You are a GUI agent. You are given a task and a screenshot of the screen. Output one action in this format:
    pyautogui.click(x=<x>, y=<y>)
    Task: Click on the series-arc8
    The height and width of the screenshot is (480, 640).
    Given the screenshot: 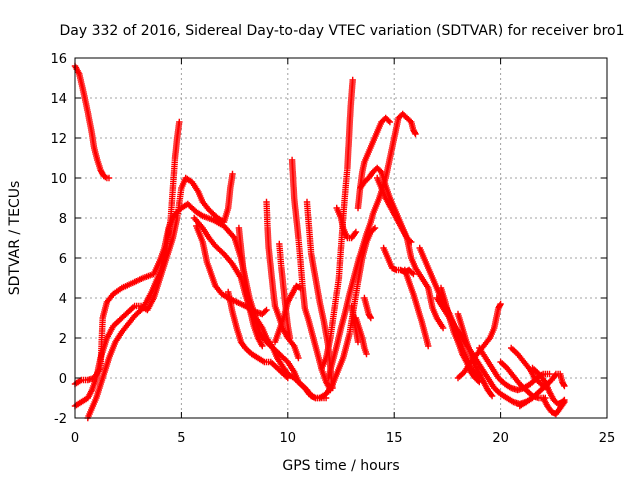 What is the action you would take?
    pyautogui.click(x=250, y=287)
    